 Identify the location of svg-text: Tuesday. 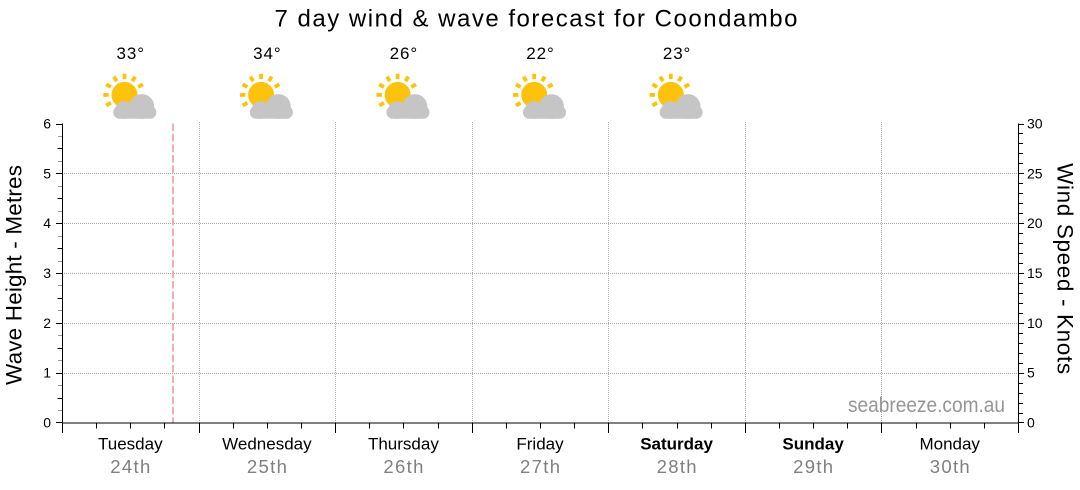
(130, 444).